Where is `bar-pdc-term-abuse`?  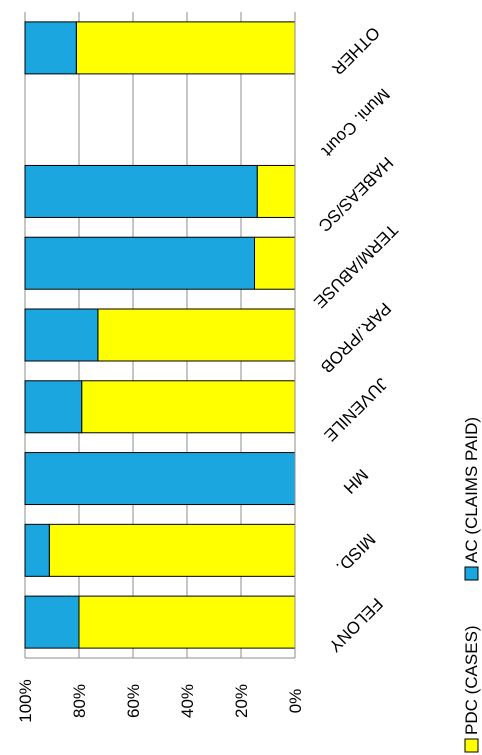 bar-pdc-term-abuse is located at coordinates (275, 263).